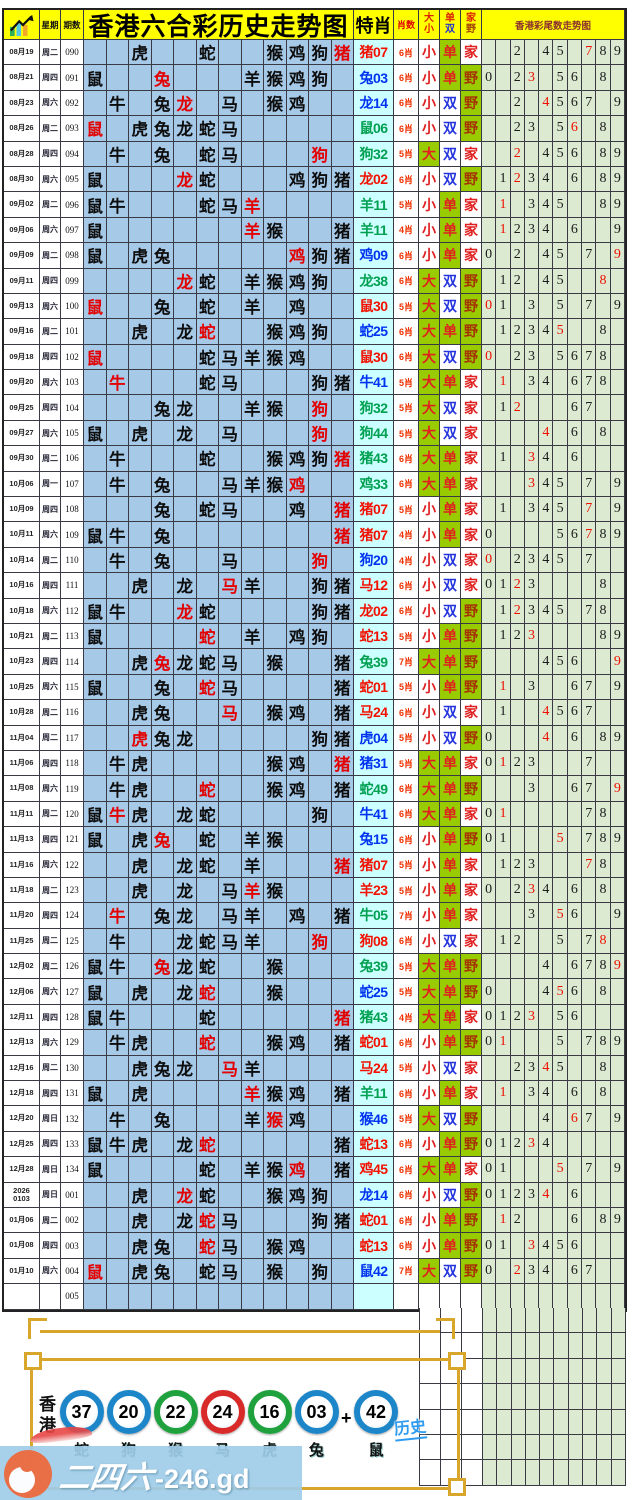 The width and height of the screenshot is (632, 1500). What do you see at coordinates (450, 281) in the screenshot?
I see `odd-even-value: 双` at bounding box center [450, 281].